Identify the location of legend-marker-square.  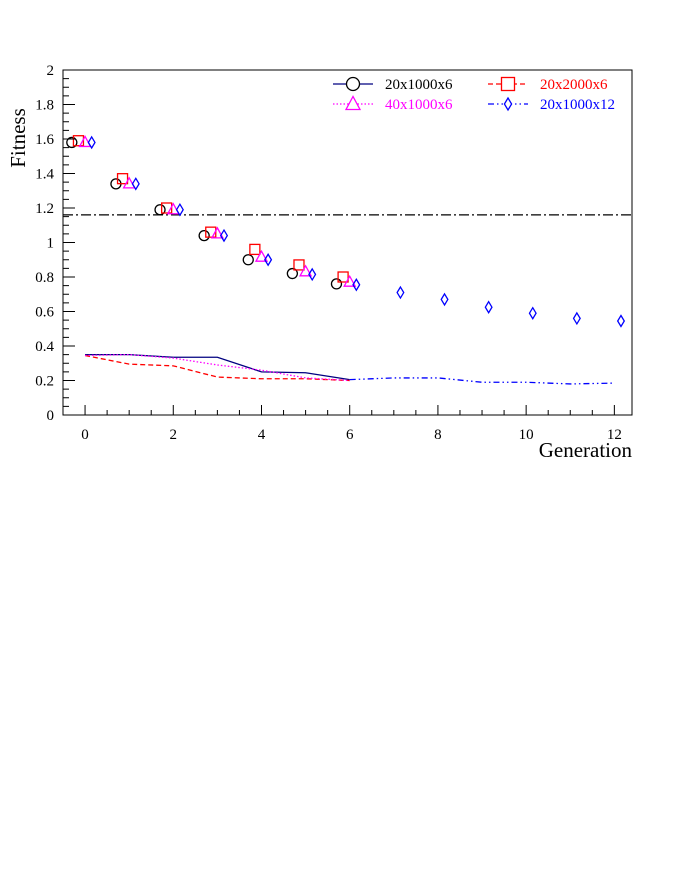
(508, 84).